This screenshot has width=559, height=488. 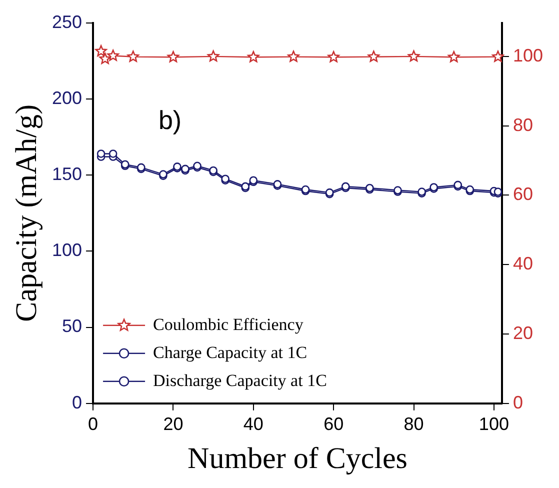 What do you see at coordinates (240, 380) in the screenshot?
I see `legend-label: Discharge Capacity at 1C` at bounding box center [240, 380].